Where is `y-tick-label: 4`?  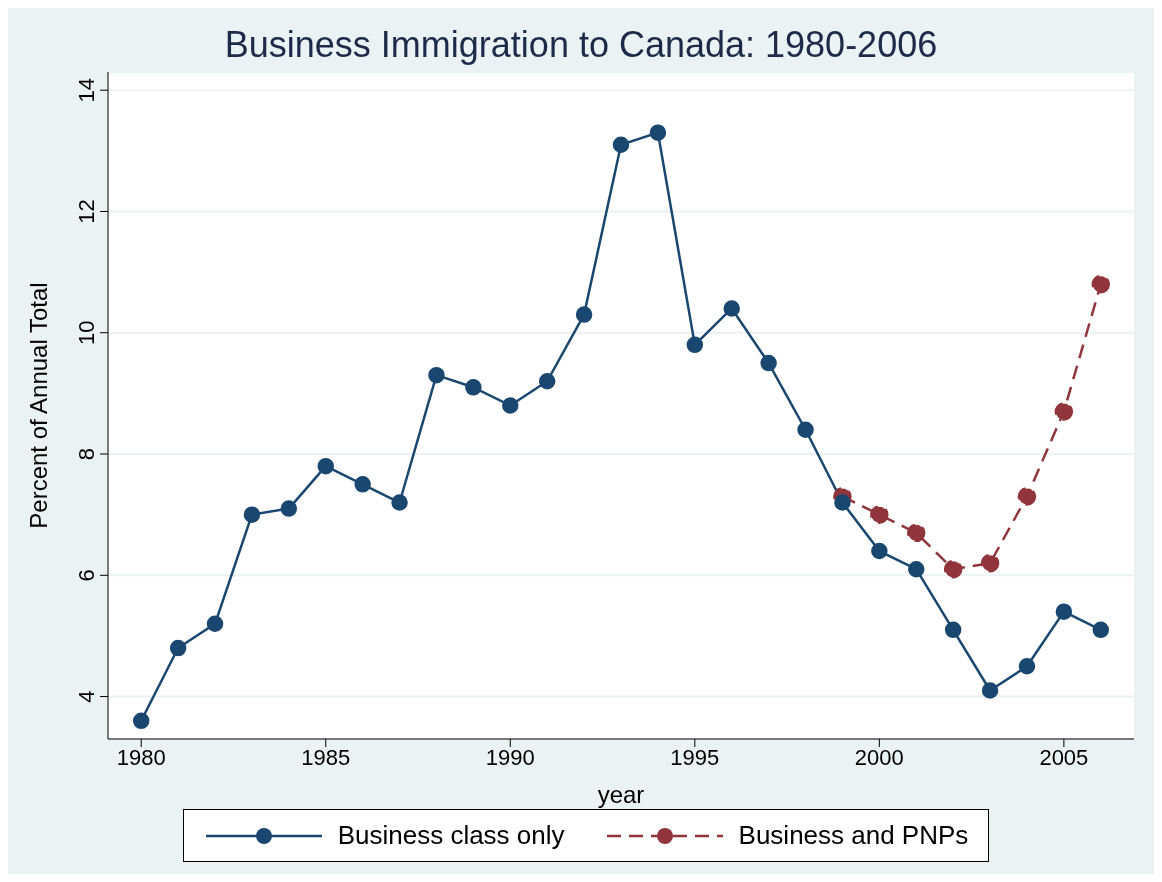
y-tick-label: 4 is located at coordinates (86, 696).